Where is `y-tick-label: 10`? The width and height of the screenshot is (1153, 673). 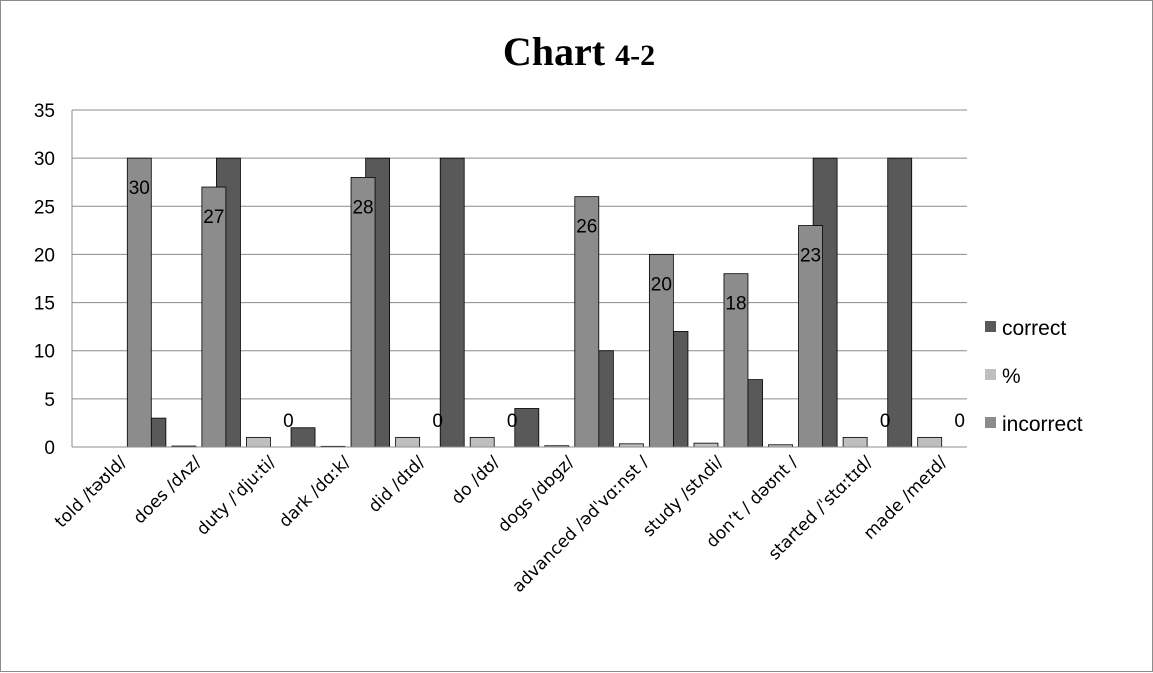 y-tick-label: 10 is located at coordinates (44, 352).